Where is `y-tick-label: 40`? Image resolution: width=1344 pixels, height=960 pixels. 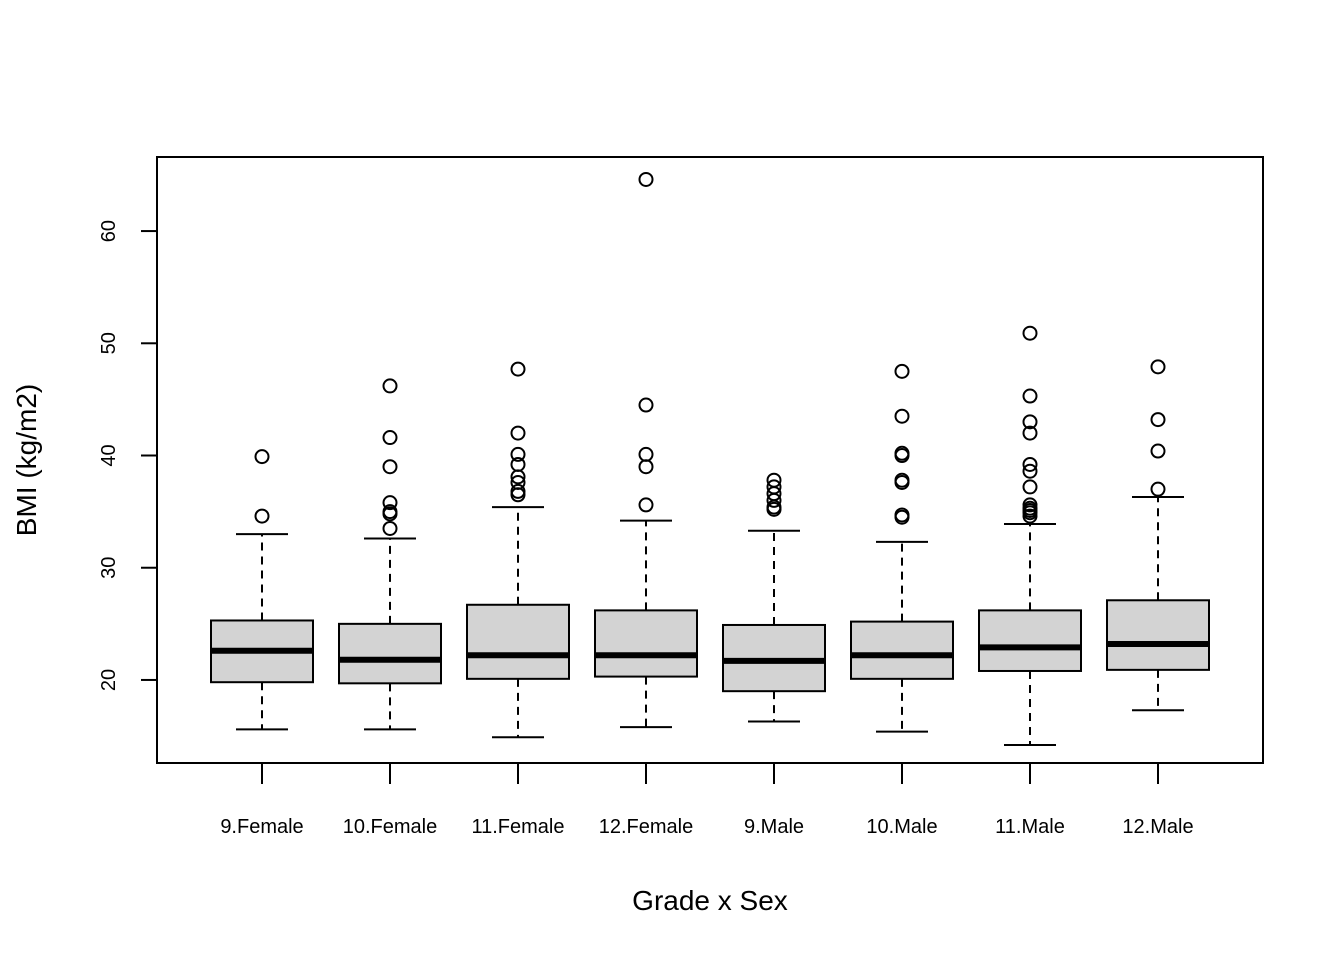
y-tick-label: 40 is located at coordinates (109, 455).